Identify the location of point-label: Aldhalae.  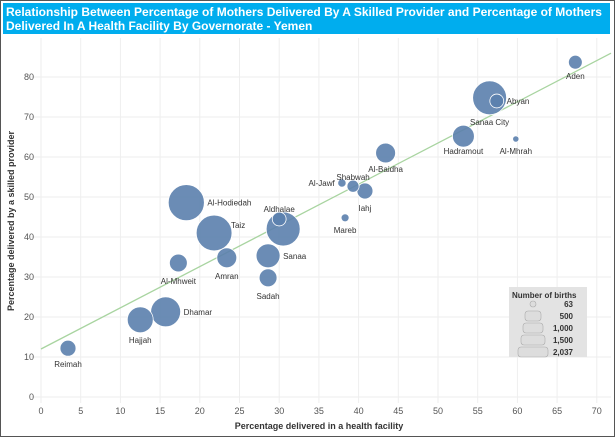
(280, 209).